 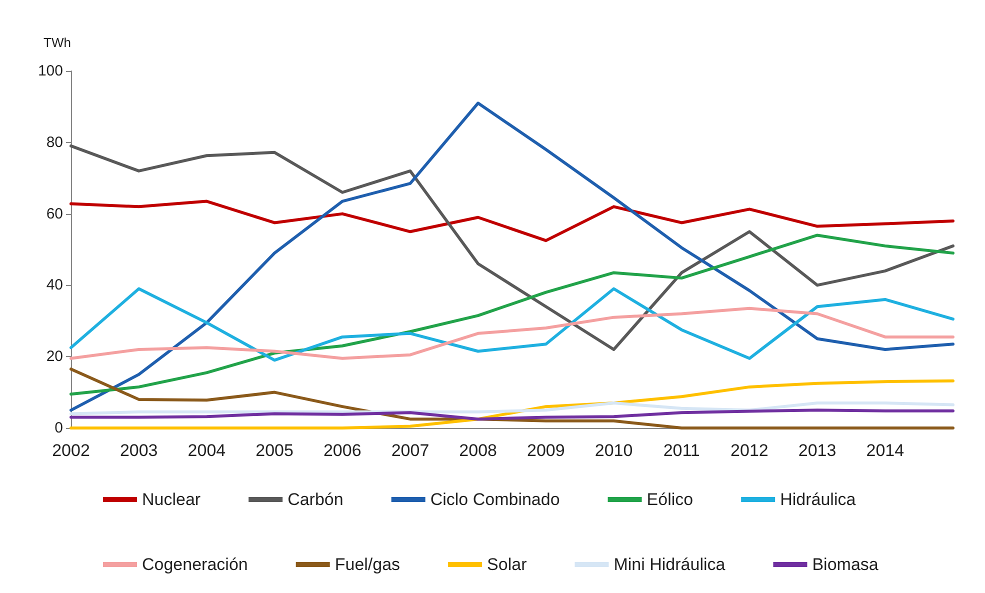 What do you see at coordinates (495, 499) in the screenshot?
I see `legend-label: Ciclo Combinado` at bounding box center [495, 499].